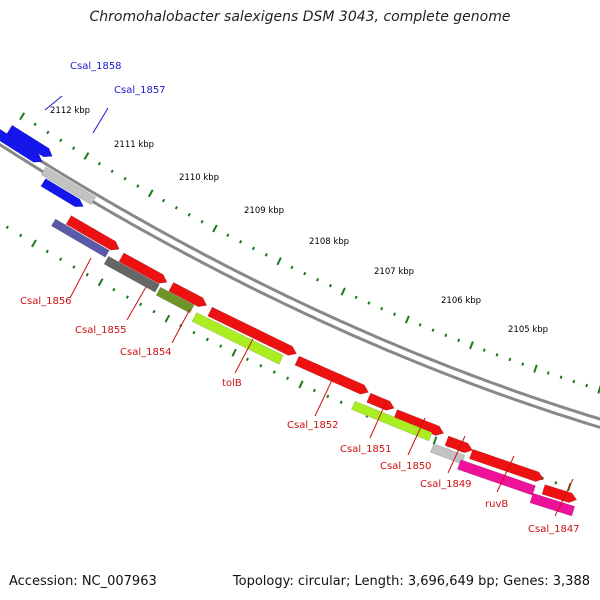  Describe the element at coordinates (146, 352) in the screenshot. I see `gene-label-csal-1854: Csal_1854` at that location.